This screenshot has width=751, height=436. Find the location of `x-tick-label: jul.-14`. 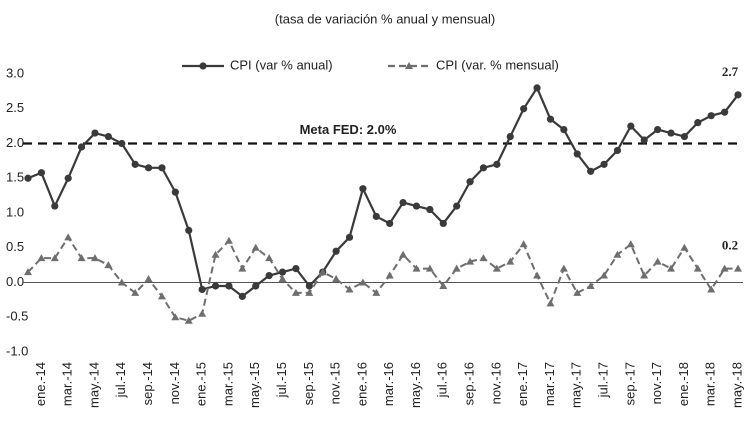

x-tick-label: jul.-14 is located at coordinates (120, 380).